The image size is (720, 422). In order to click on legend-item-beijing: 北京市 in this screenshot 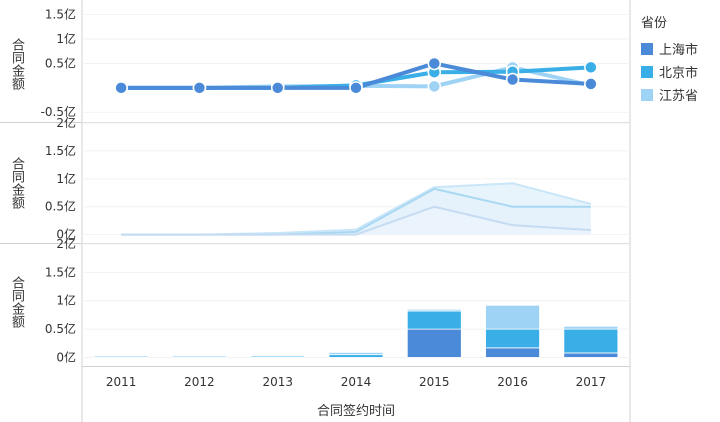, I will do `click(669, 71)`.